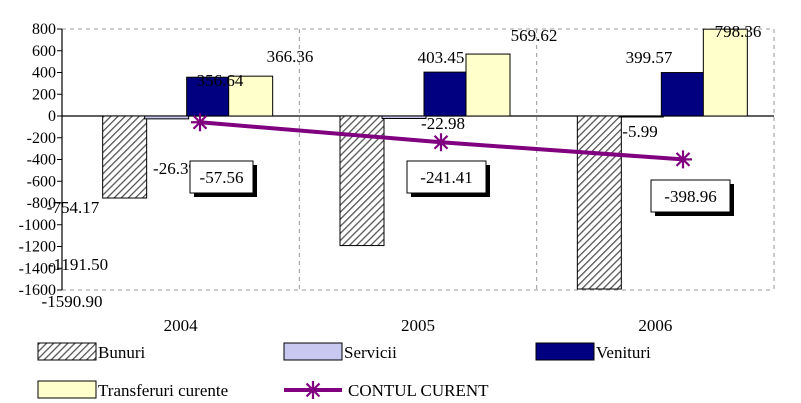 The image size is (801, 403). Describe the element at coordinates (44, 94) in the screenshot. I see `y-tick-label: 200` at that location.